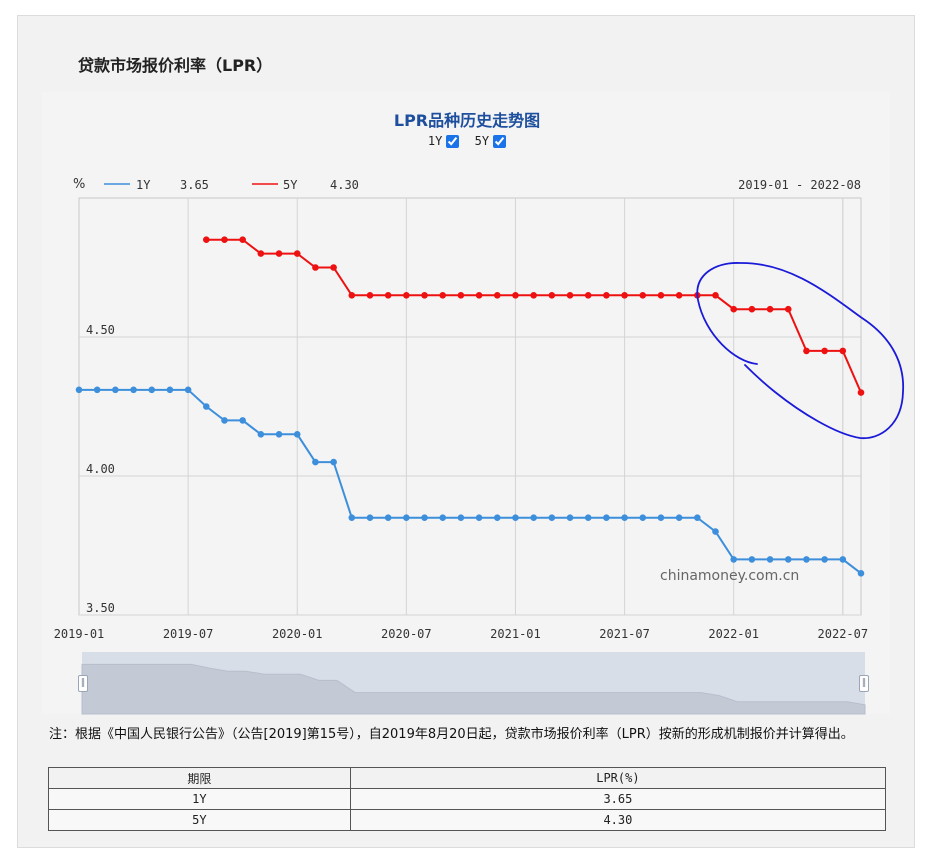  What do you see at coordinates (453, 141) in the screenshot?
I see `toggle-1y-checkbox` at bounding box center [453, 141].